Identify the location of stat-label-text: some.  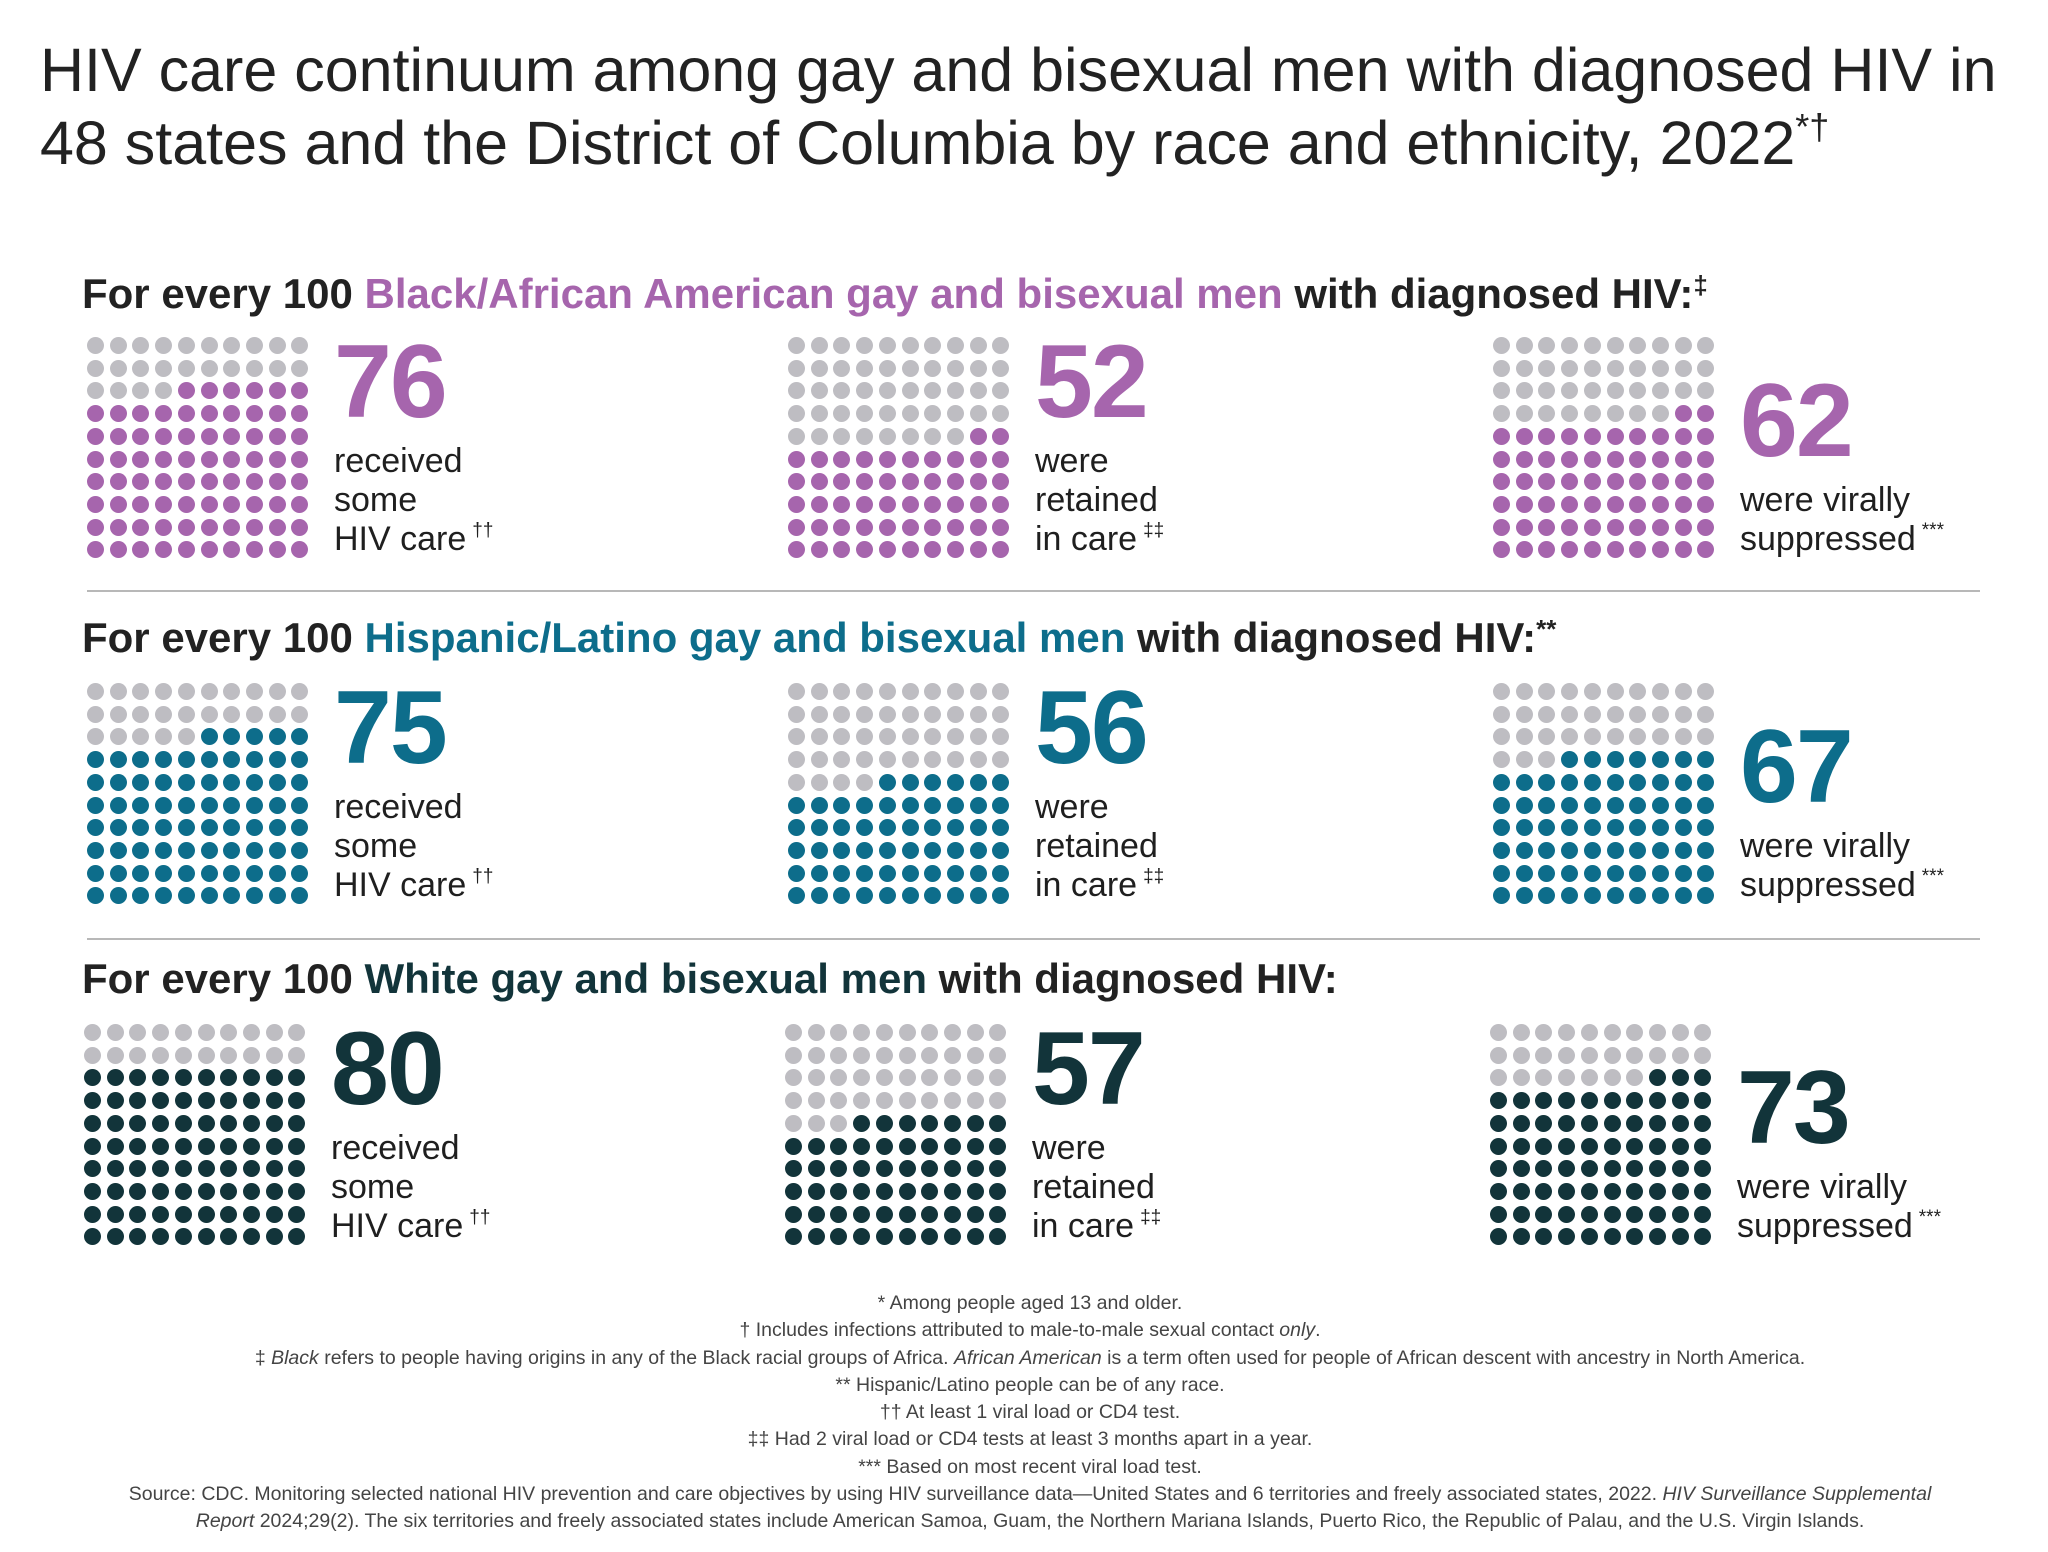
(376, 500).